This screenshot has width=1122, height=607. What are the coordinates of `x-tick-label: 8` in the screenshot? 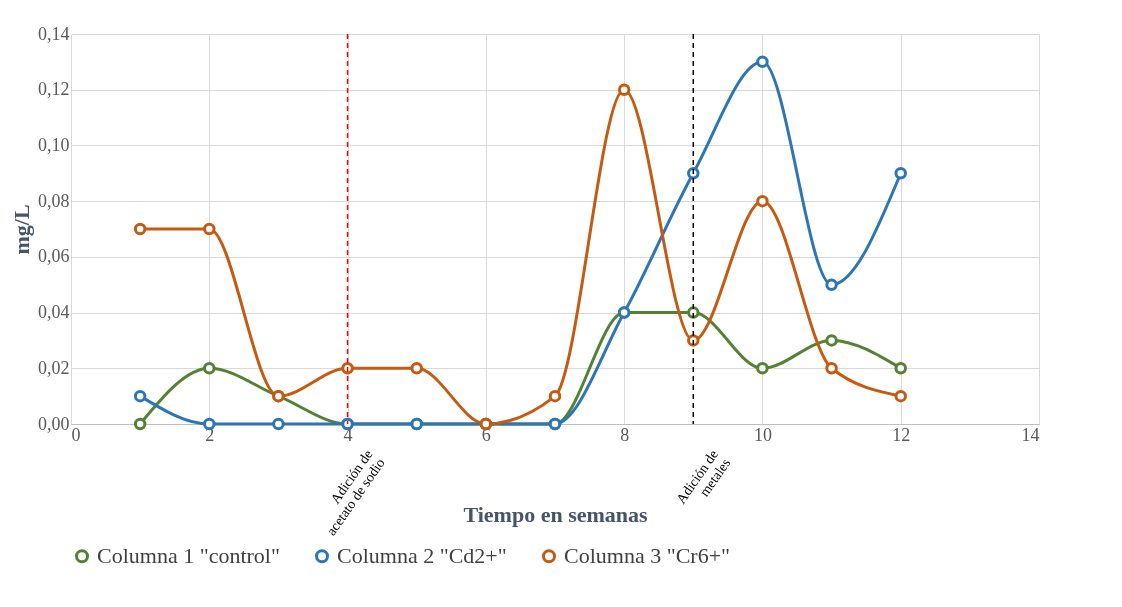 It's located at (625, 434).